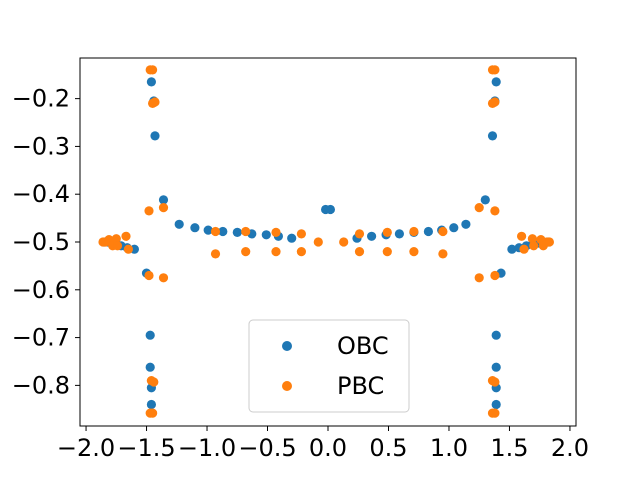 The height and width of the screenshot is (480, 640). Describe the element at coordinates (449, 448) in the screenshot. I see `x-tick-label: 1.0` at that location.